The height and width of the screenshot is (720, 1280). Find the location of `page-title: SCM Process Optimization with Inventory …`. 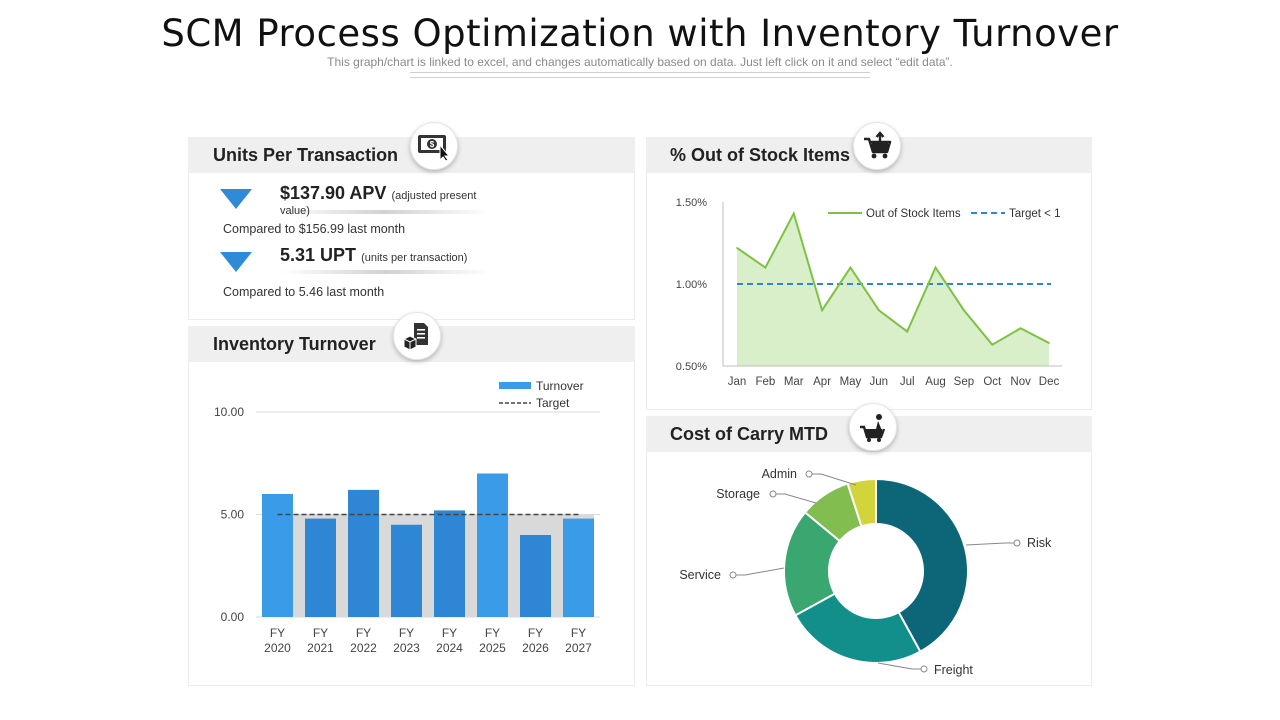

page-title: SCM Process Optimization with Inventory … is located at coordinates (640, 33).